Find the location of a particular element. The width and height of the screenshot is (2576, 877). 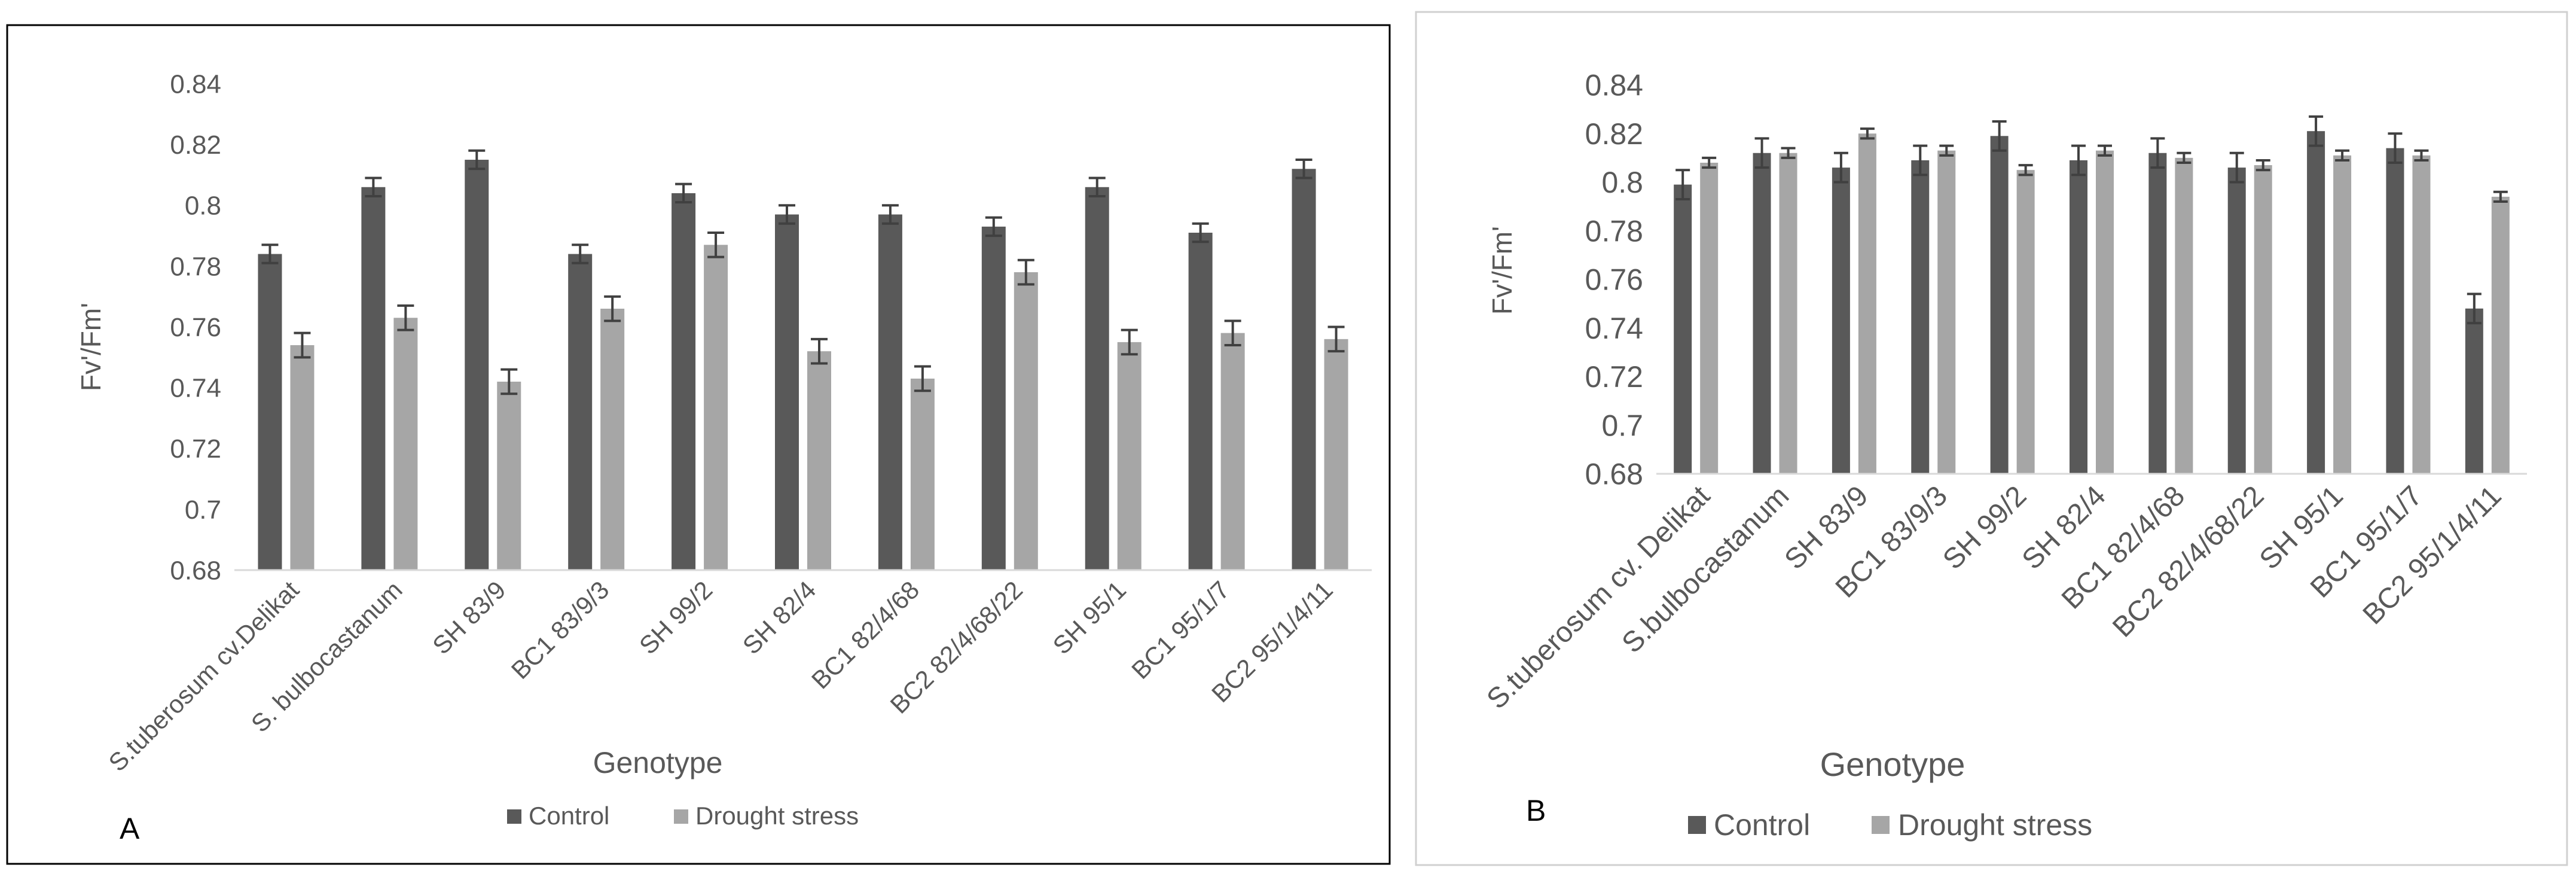

panel-a-y-tick-label: 0.84 is located at coordinates (195, 84).